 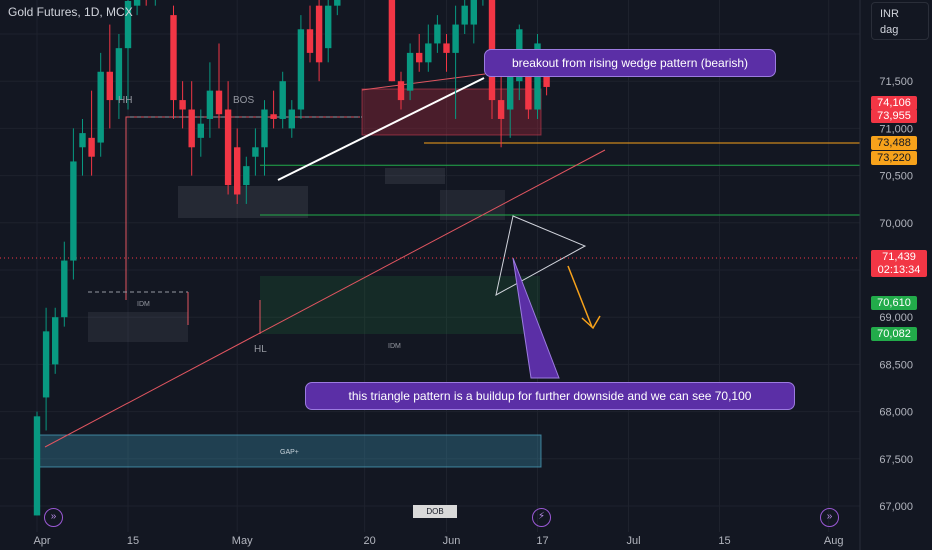 What do you see at coordinates (896, 413) in the screenshot?
I see `y-tick-label: 68,000` at bounding box center [896, 413].